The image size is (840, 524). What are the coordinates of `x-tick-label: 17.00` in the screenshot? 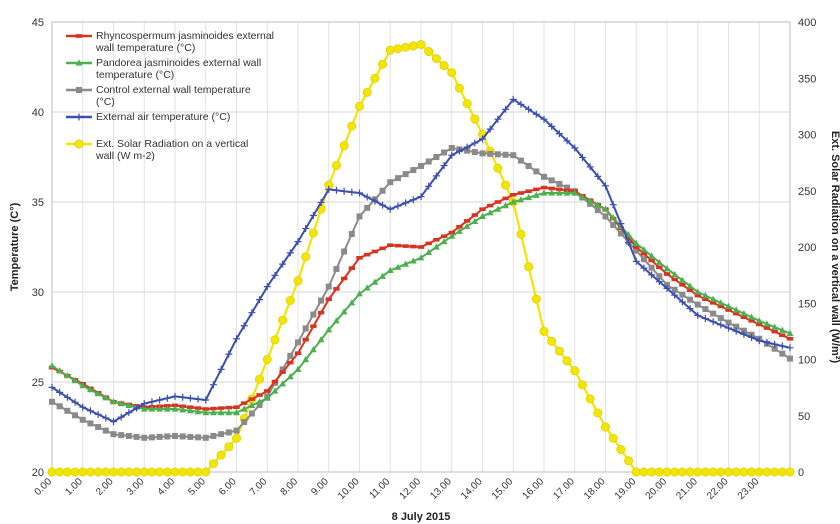 It's located at (564, 489).